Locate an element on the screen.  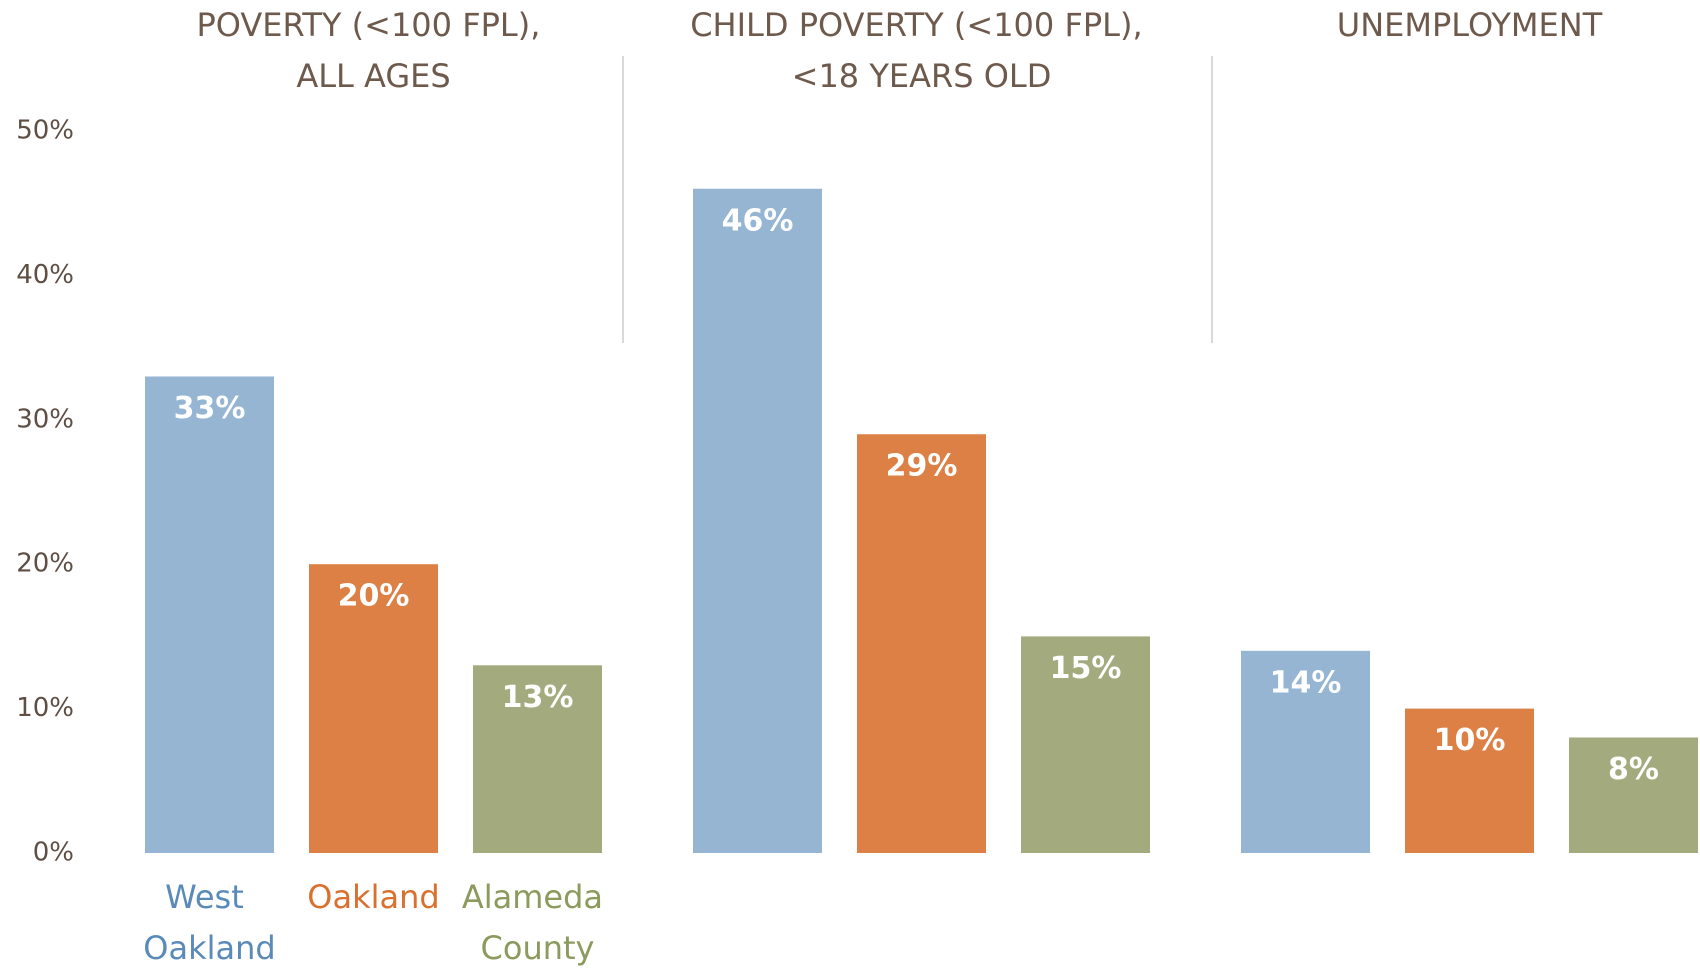
y-tick-label: 0% is located at coordinates (53, 853).